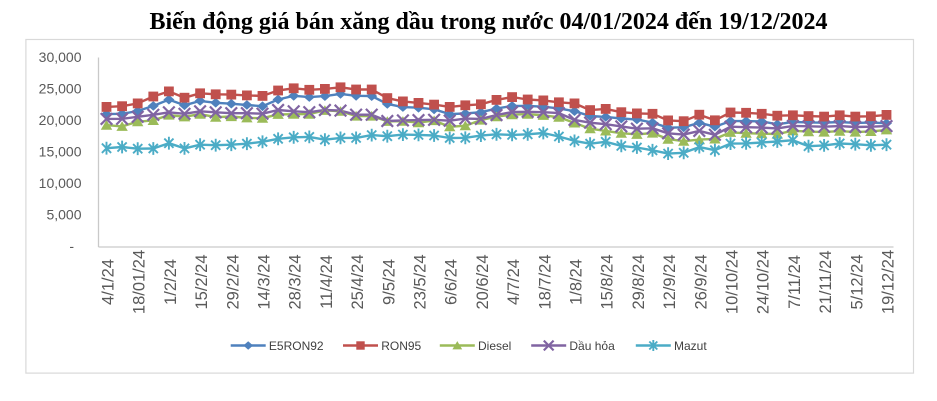  Describe the element at coordinates (109, 282) in the screenshot. I see `svg-text: 4/1/24` at that location.